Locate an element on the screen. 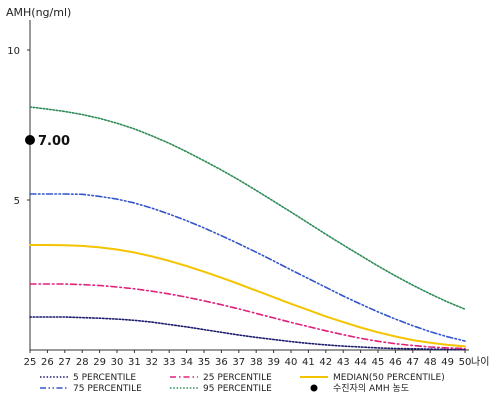 The width and height of the screenshot is (500, 400). legend-label-95-percentile: 95 PERCENTILE is located at coordinates (237, 389).